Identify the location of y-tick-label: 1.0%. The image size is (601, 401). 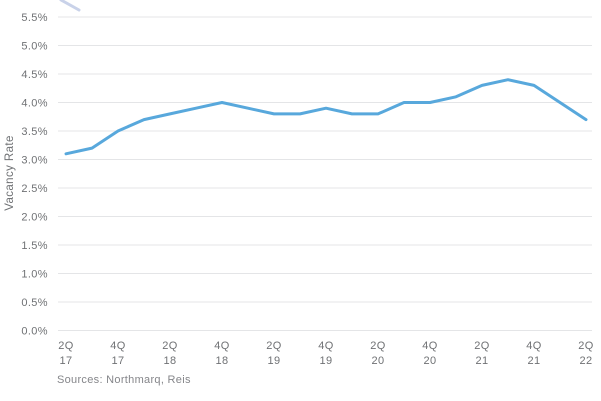
(34, 275).